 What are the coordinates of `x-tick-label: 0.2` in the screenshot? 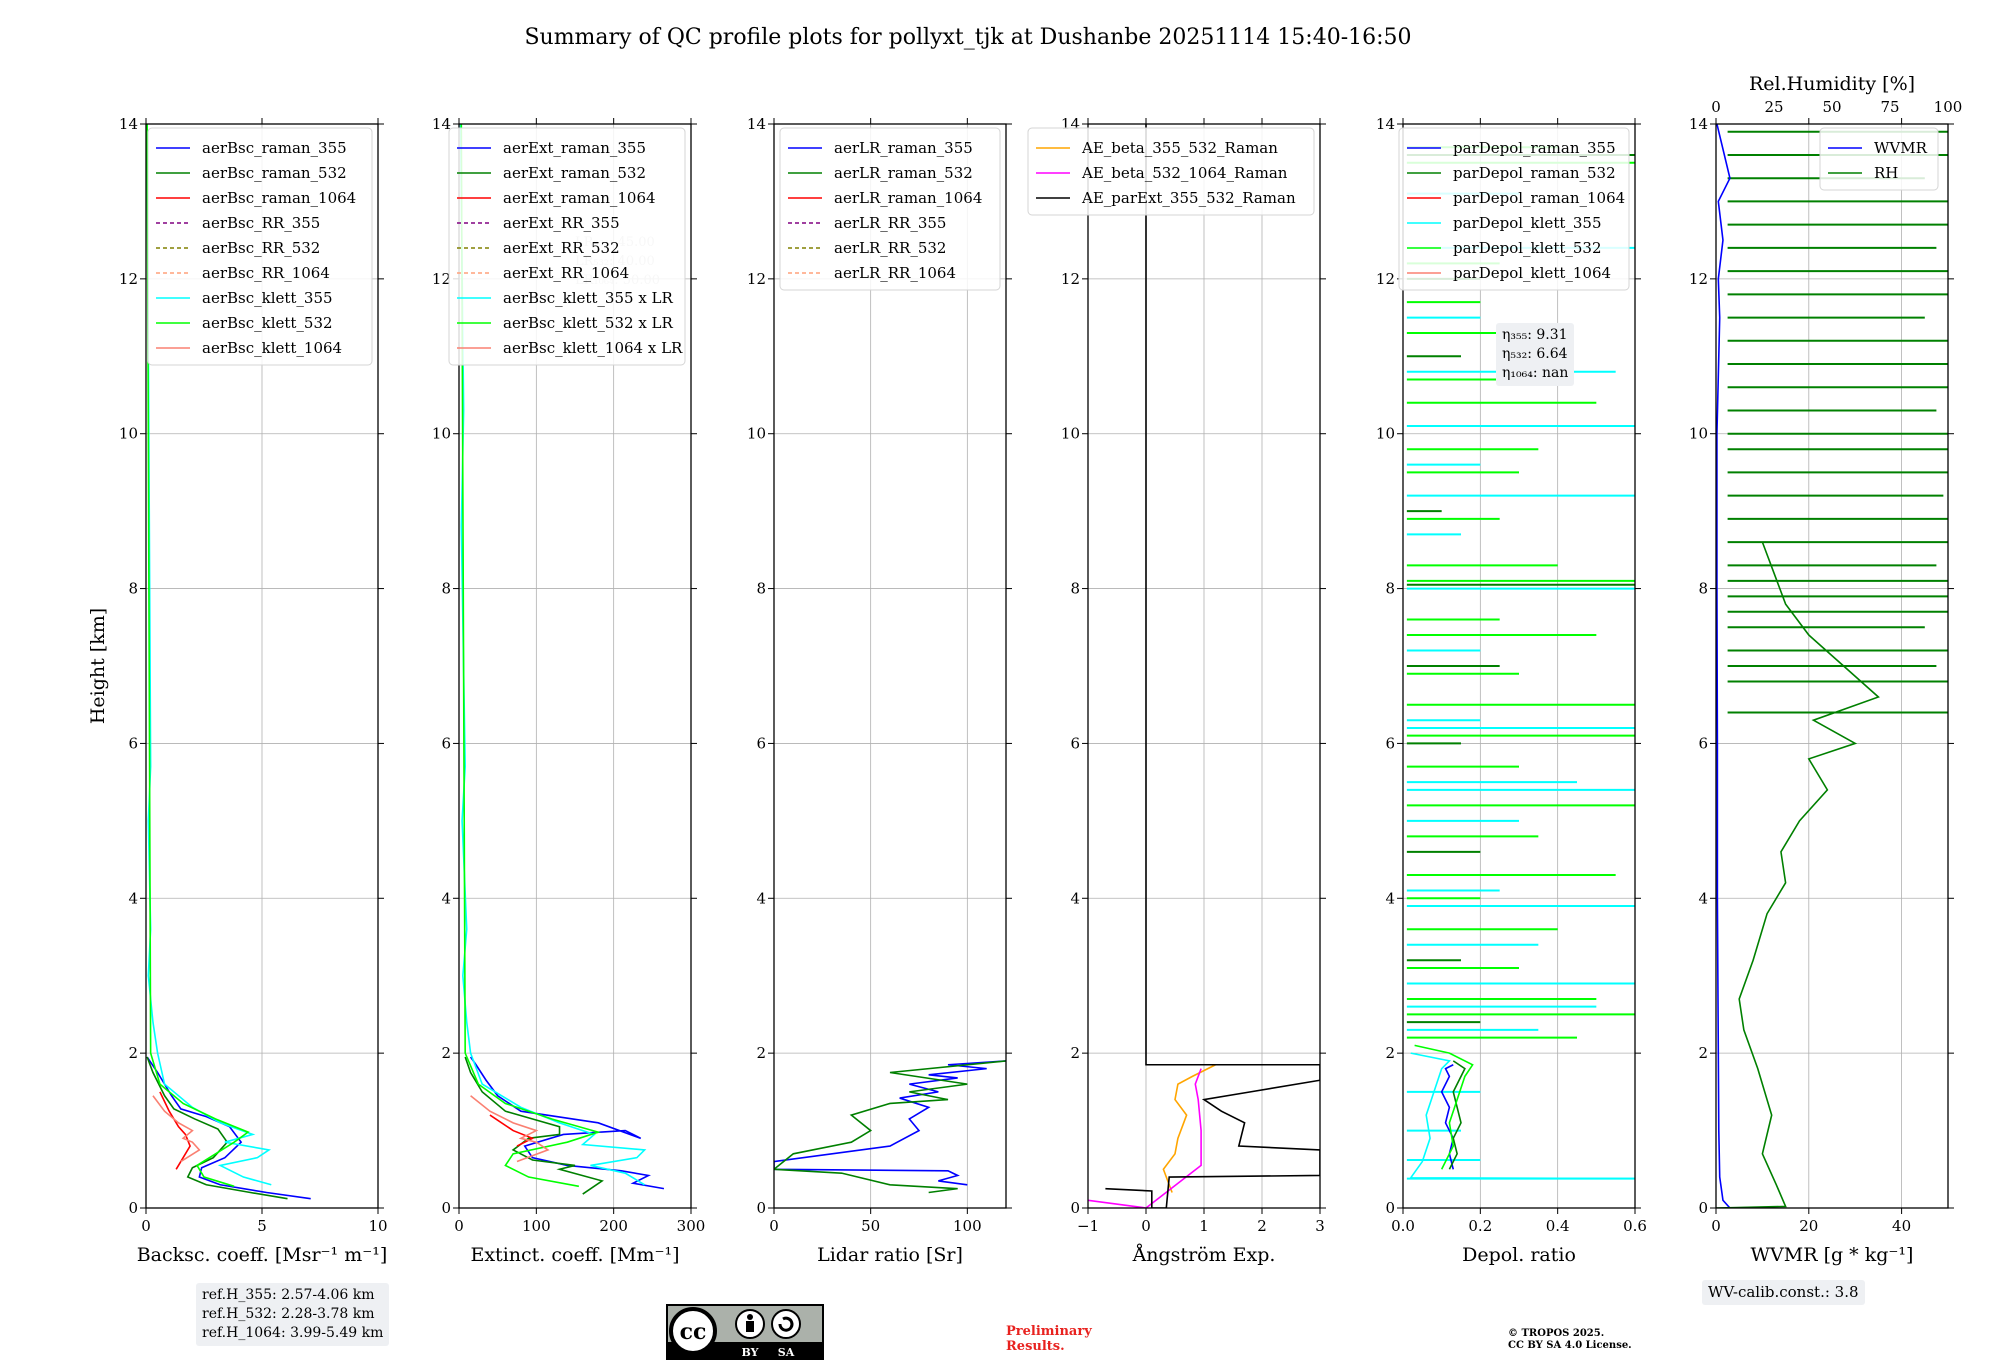 It's located at (1480, 1226).